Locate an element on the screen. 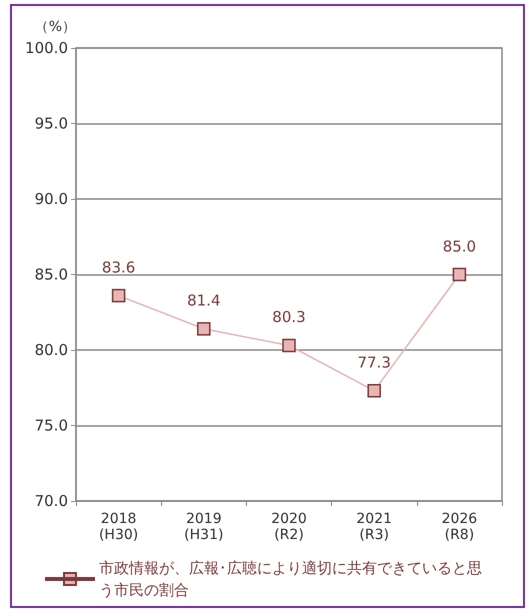 The height and width of the screenshot is (610, 529). legend-label: 市政情報が、広報･広聴により適切に共有できていると思う市民の割合 is located at coordinates (290, 579).